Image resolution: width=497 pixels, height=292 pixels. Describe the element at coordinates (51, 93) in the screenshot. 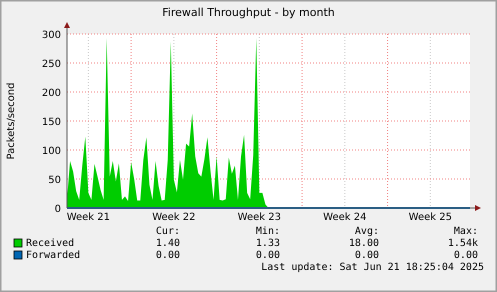

I see `y-tick-label: 200` at that location.